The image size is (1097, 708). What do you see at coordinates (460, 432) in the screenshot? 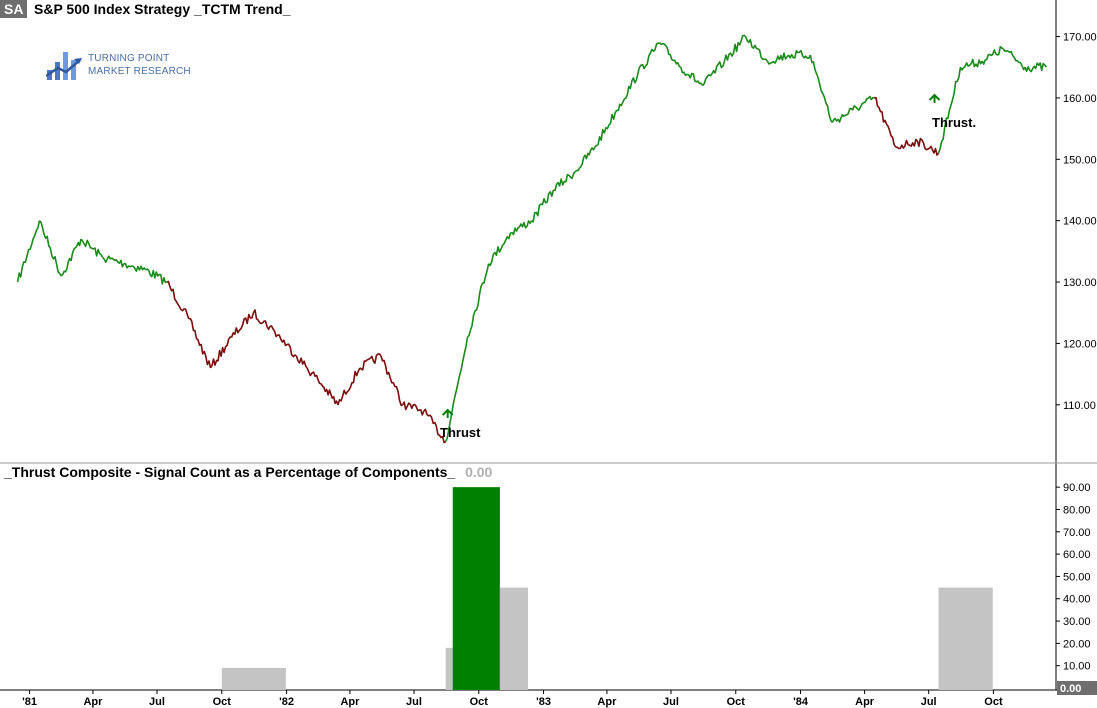
I see `thrust-annotation: Thrust` at bounding box center [460, 432].